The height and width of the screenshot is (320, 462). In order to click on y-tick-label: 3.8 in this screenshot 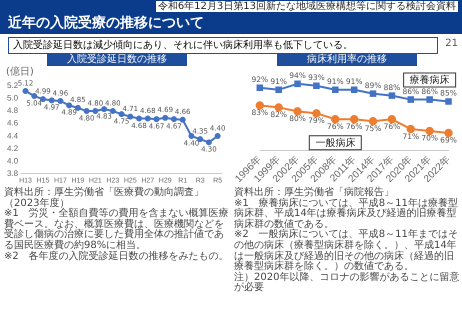, I will do `click(12, 173)`.